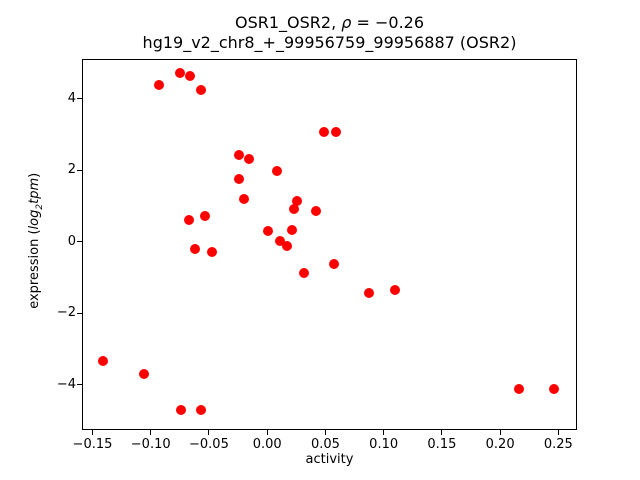  I want to click on x-tick-label: 0.00, so click(267, 444).